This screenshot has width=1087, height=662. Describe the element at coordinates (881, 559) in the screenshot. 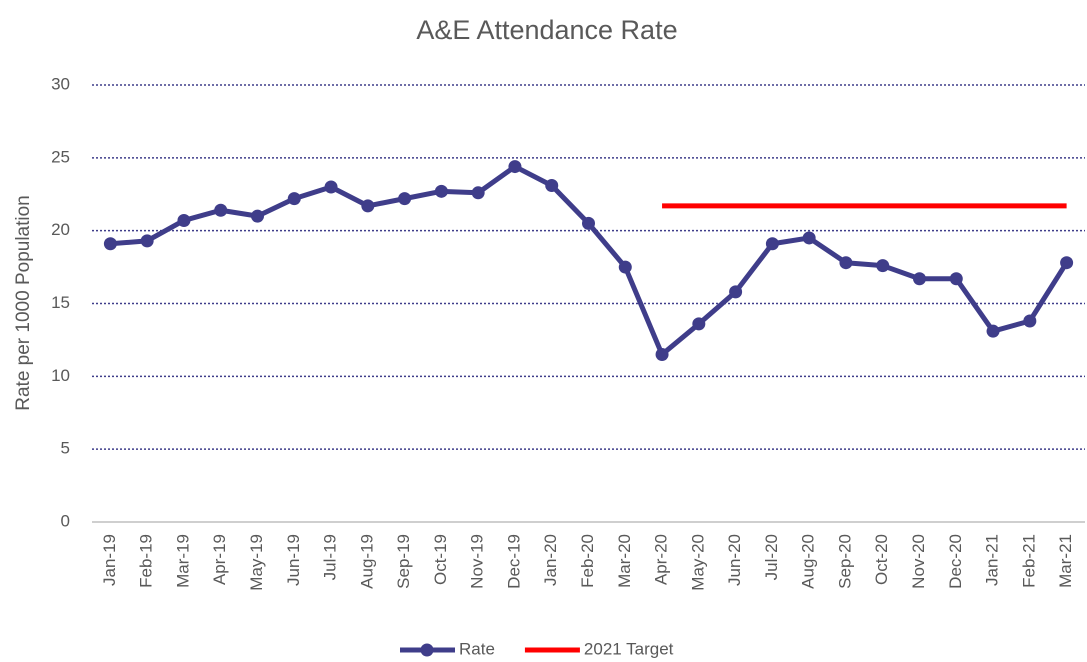

I see `x-tick-label: Oct-20` at that location.